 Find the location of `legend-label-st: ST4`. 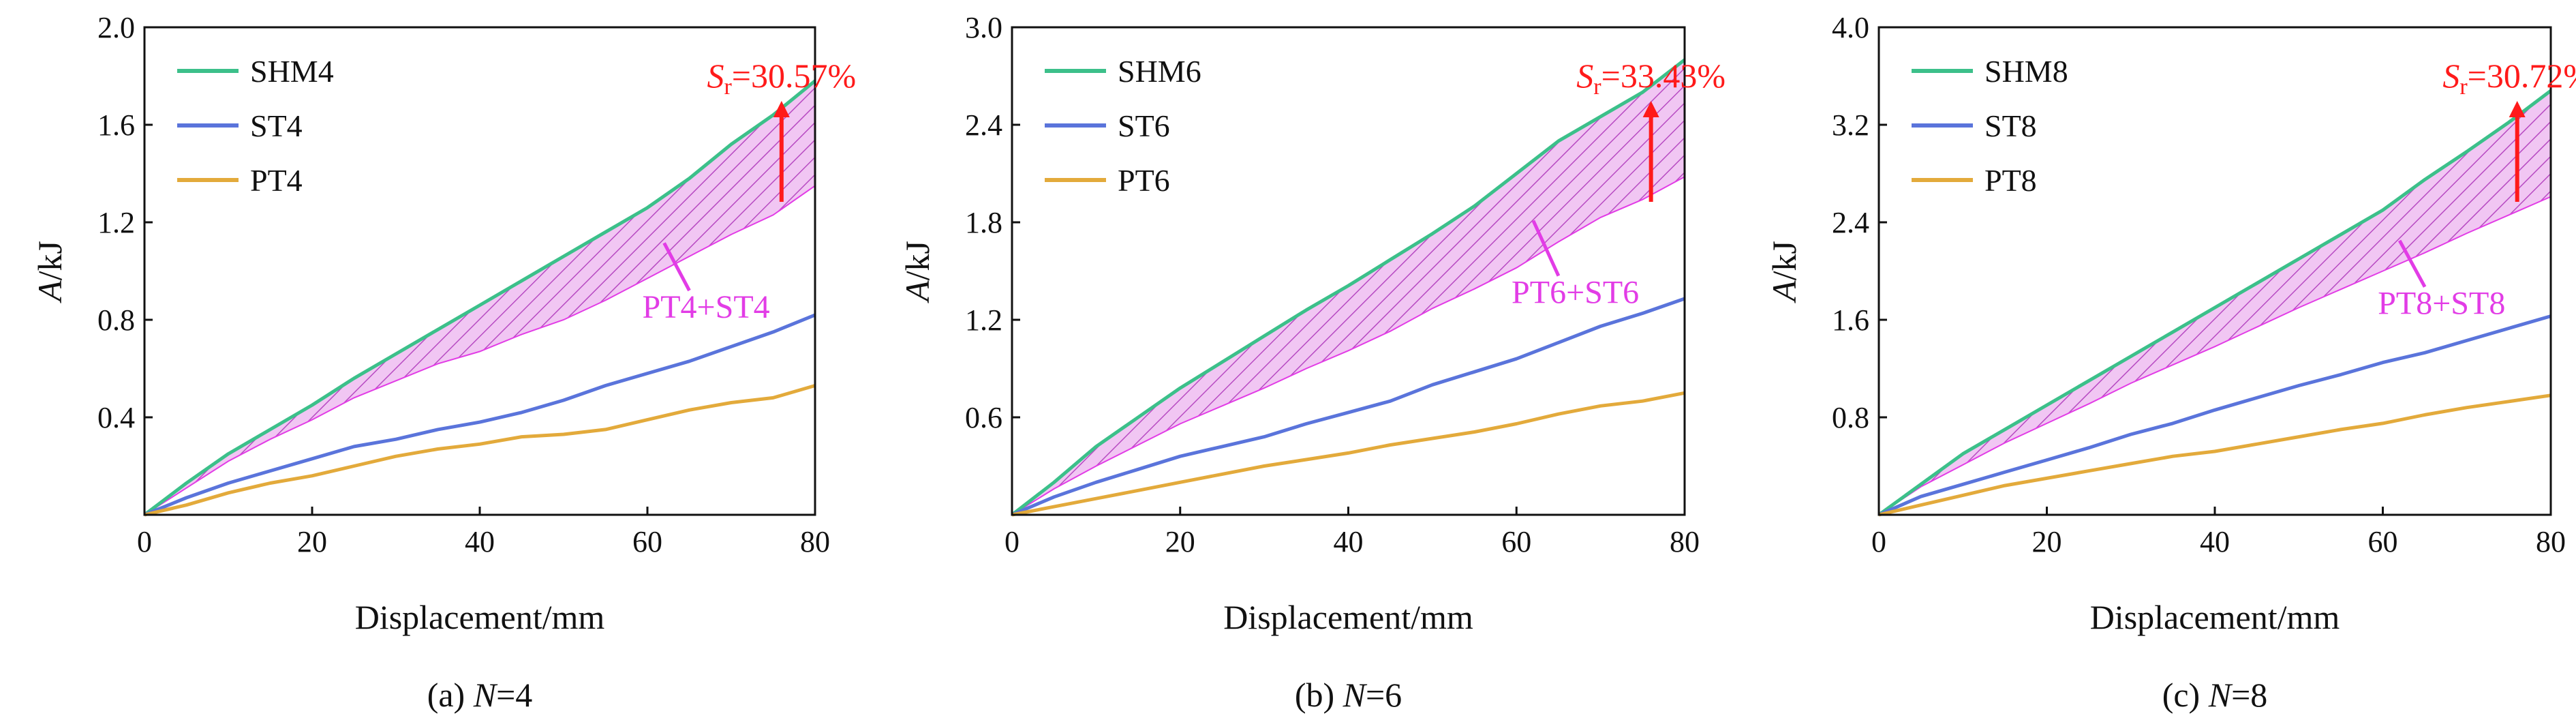

legend-label-st: ST4 is located at coordinates (276, 125).